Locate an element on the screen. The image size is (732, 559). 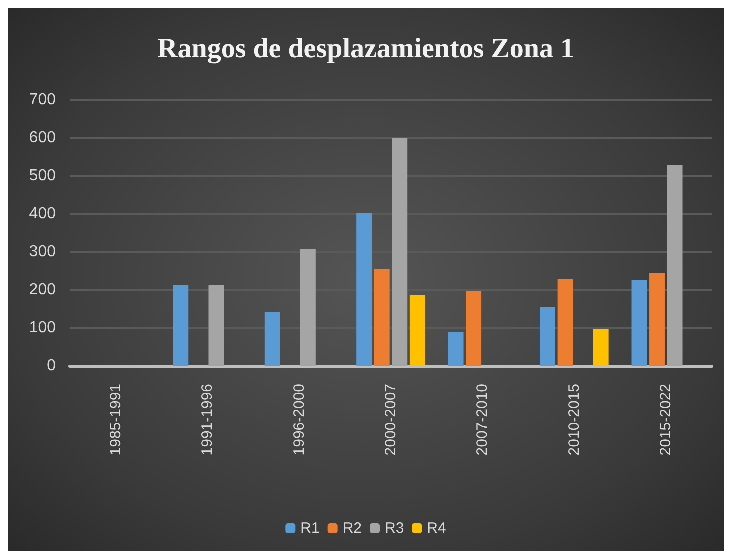
chart-title: Rangos de desplazamientos Zona 1 is located at coordinates (366, 49).